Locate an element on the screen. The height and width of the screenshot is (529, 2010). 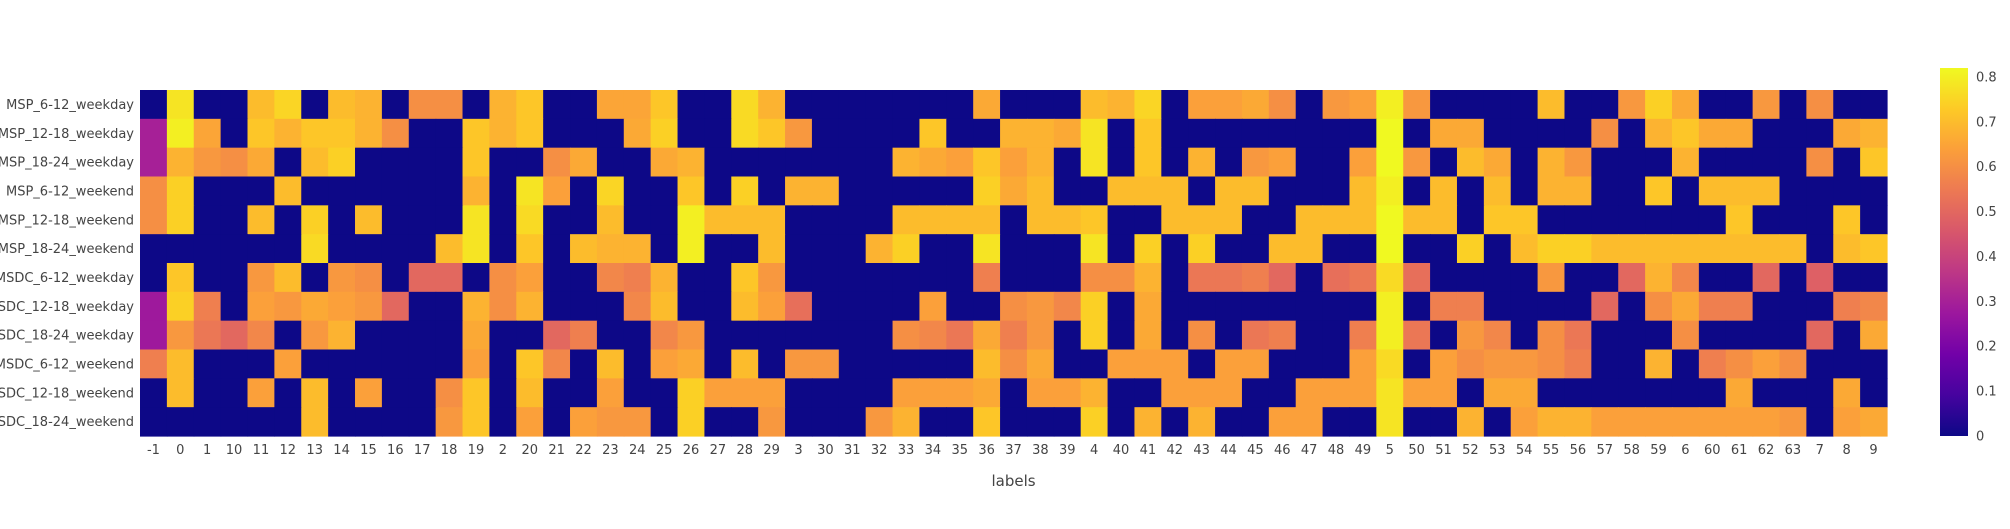
x-tick-label: 5 is located at coordinates (1390, 450).